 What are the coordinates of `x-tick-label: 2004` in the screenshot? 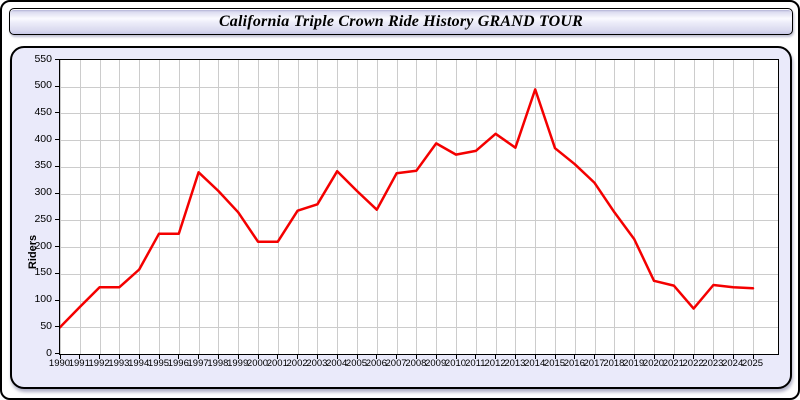 It's located at (337, 363).